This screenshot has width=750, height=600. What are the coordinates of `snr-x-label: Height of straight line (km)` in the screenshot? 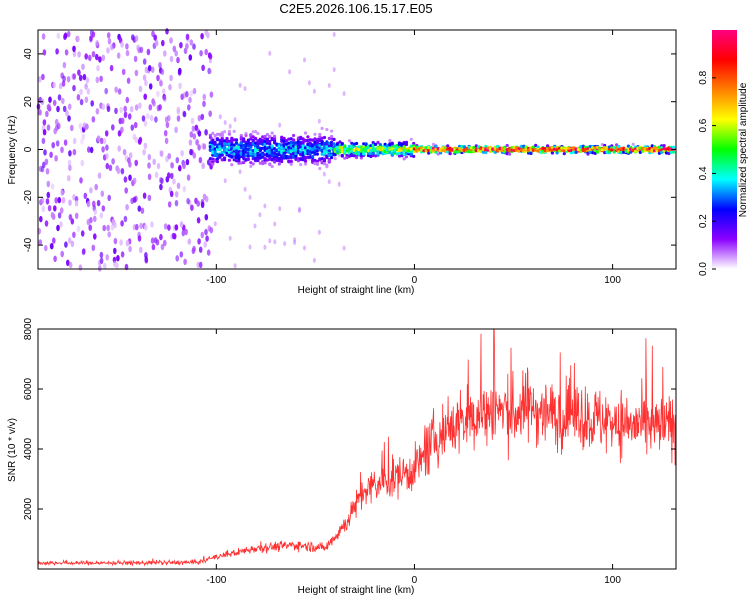 It's located at (356, 590).